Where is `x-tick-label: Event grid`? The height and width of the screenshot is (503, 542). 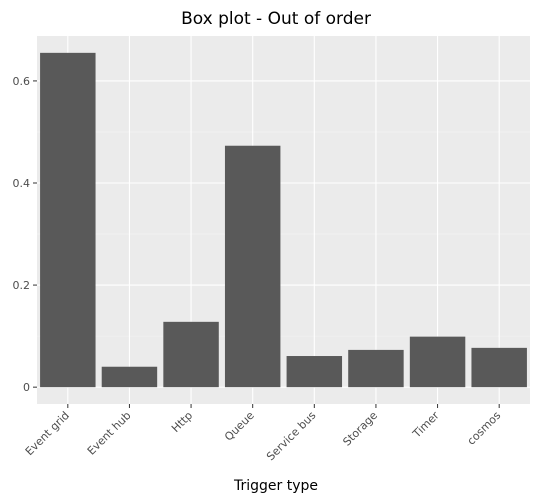 x-tick-label: Event grid is located at coordinates (47, 433).